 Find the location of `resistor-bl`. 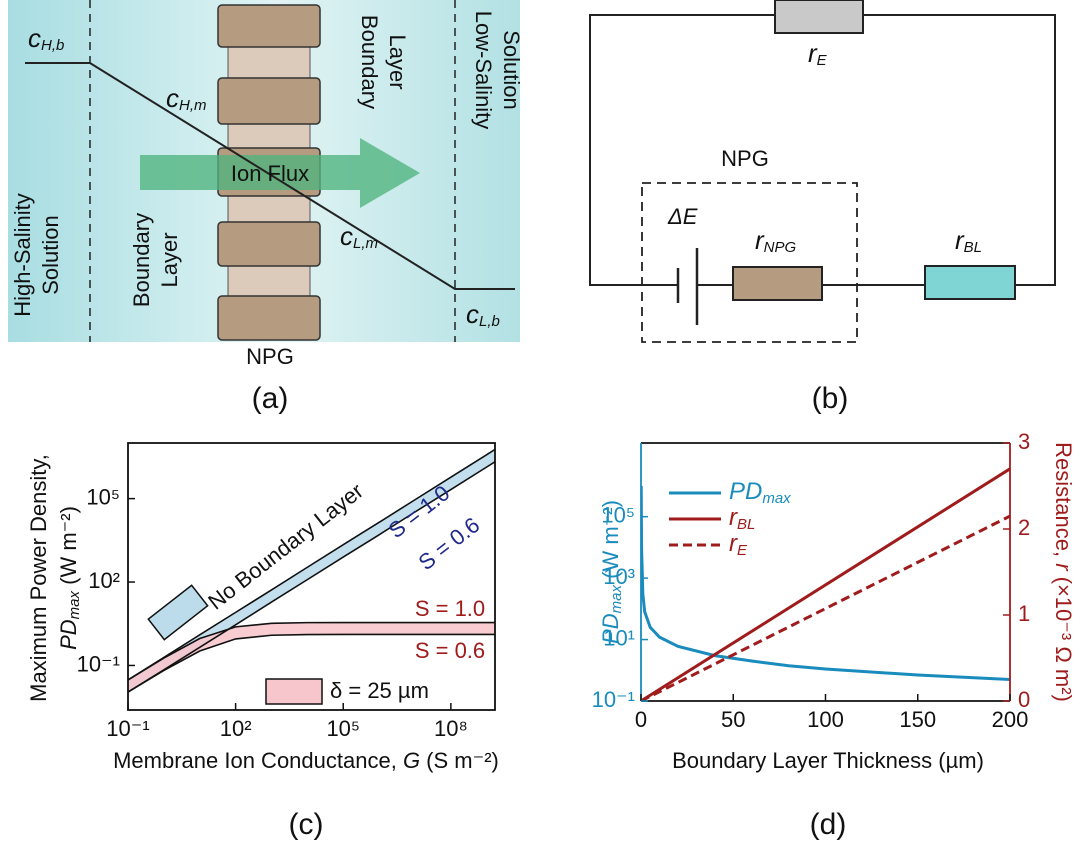

resistor-bl is located at coordinates (970, 282).